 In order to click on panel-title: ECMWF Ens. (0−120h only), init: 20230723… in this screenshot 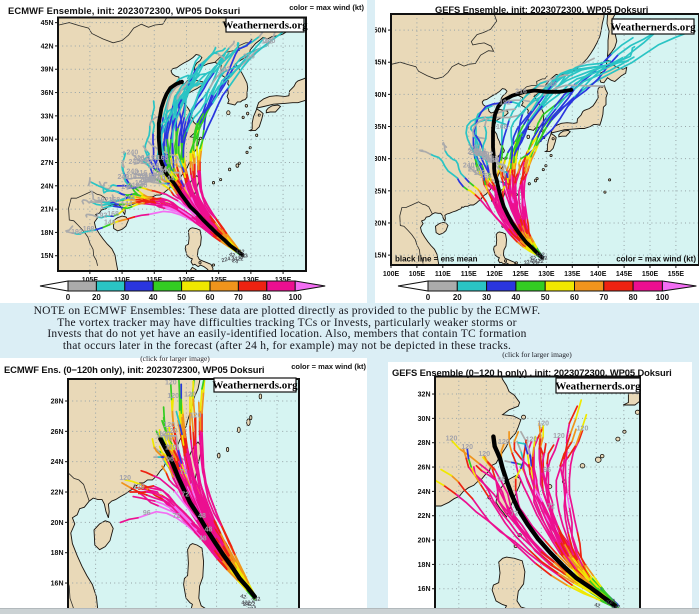, I will do `click(134, 369)`.